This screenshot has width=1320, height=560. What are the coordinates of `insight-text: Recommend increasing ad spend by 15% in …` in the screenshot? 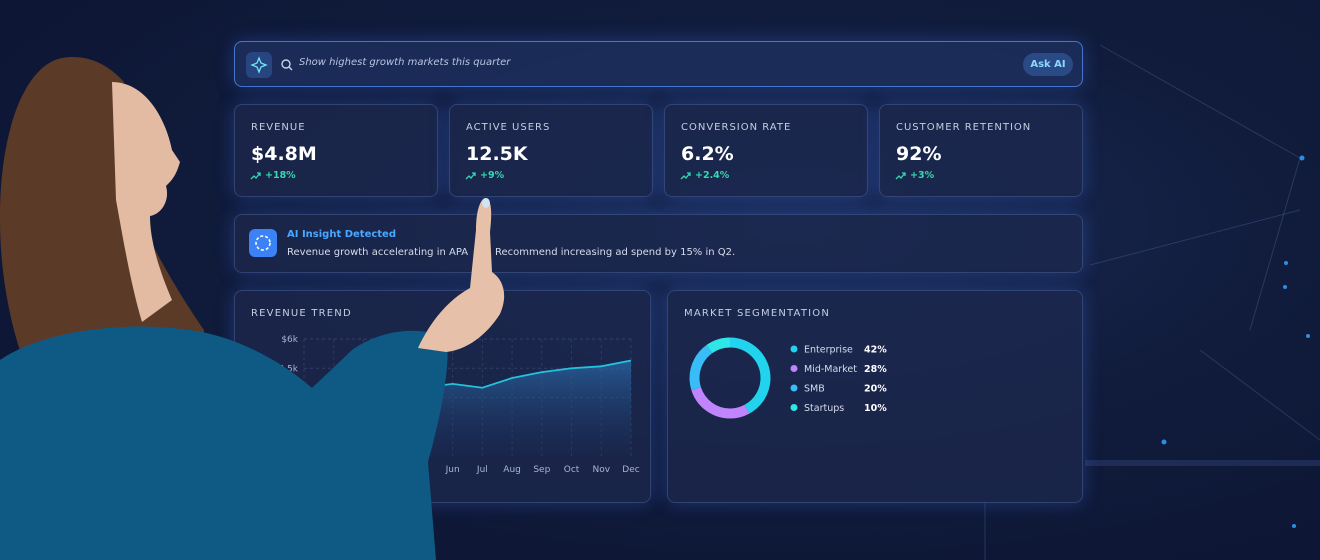 It's located at (615, 252).